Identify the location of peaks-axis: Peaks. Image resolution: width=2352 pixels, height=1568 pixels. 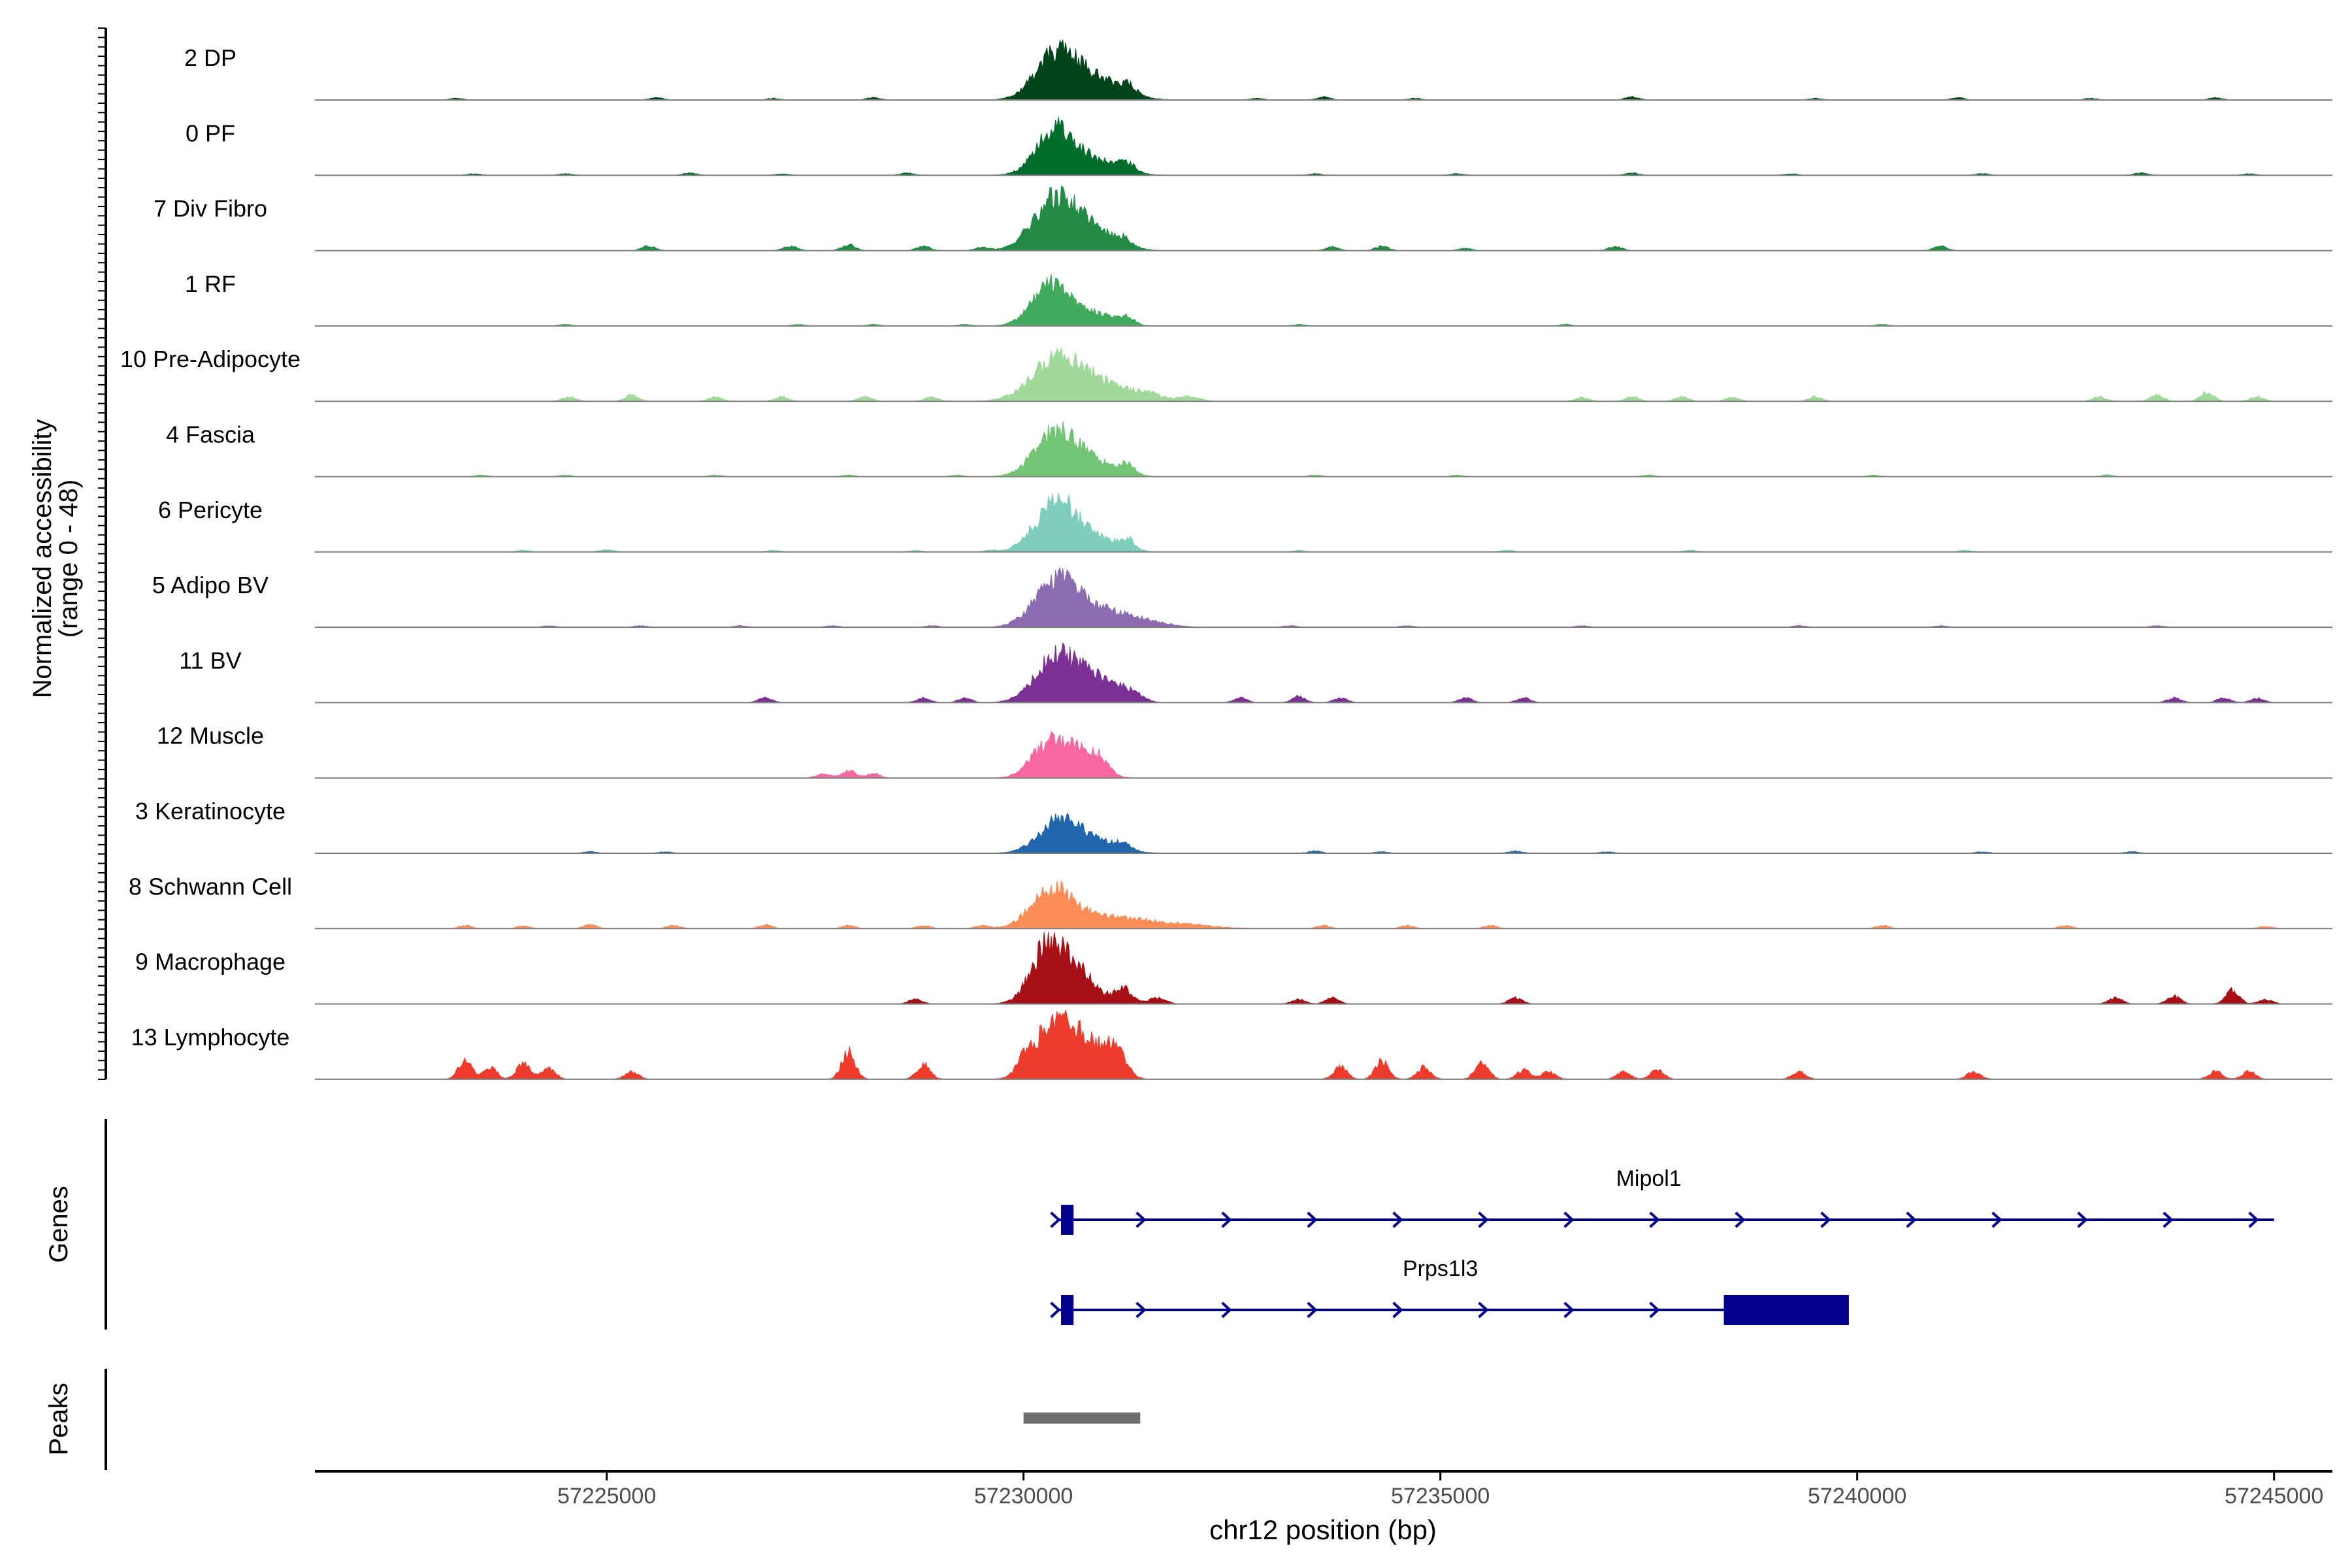
(75, 1419).